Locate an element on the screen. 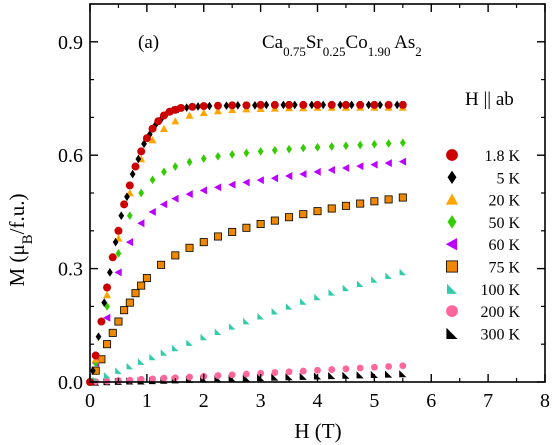 This screenshot has width=554, height=445. x-tick-label: 6 is located at coordinates (431, 401).